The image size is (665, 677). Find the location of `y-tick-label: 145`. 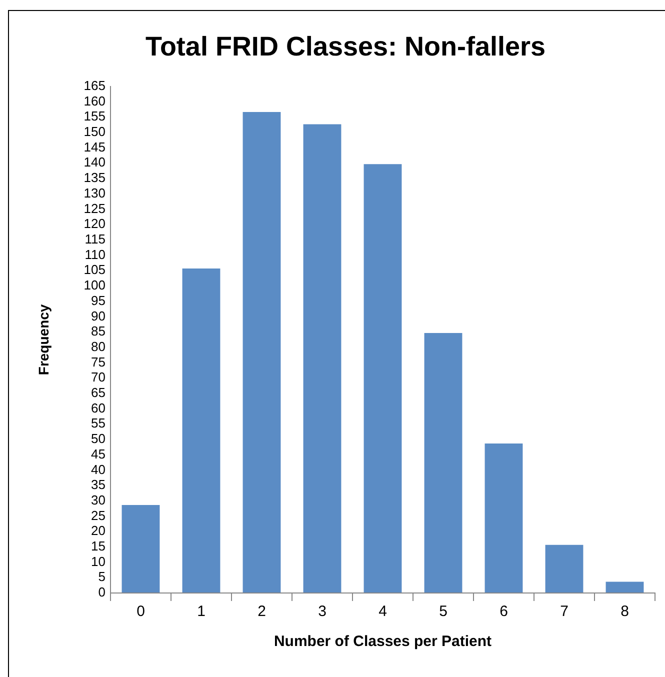

y-tick-label: 145 is located at coordinates (95, 146).